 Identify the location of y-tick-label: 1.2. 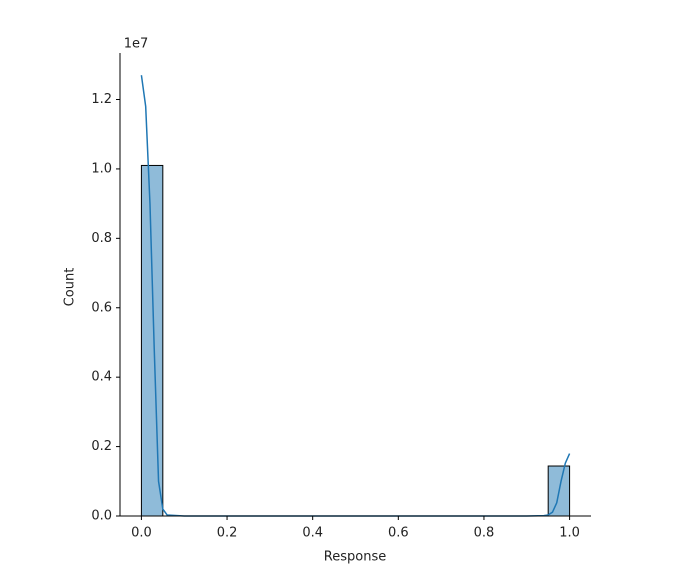
(101, 99).